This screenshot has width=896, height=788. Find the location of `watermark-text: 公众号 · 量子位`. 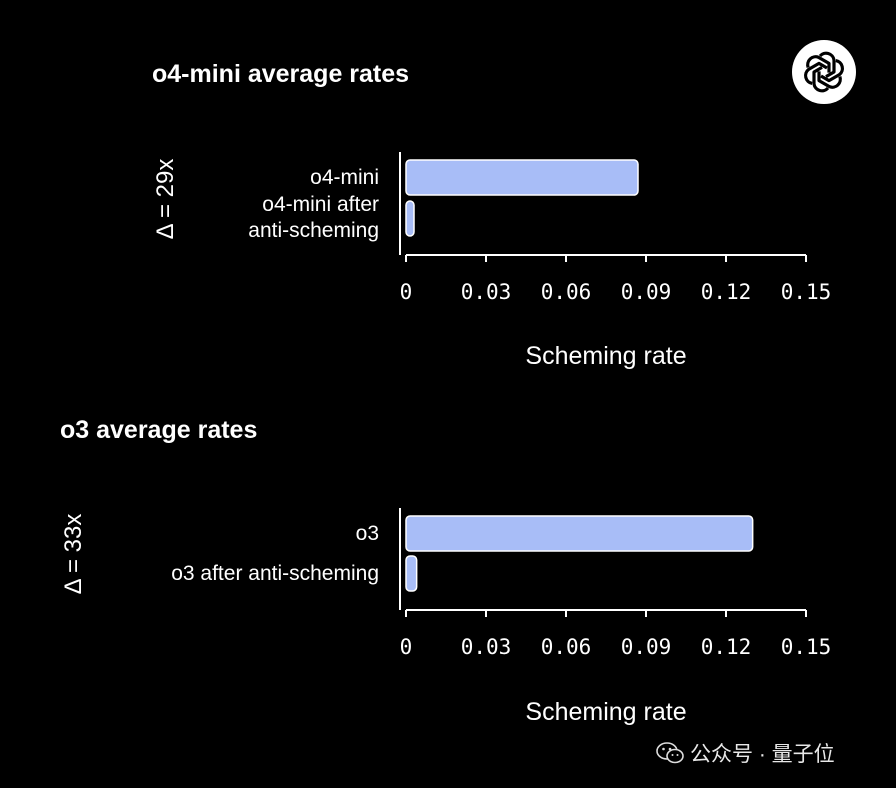

watermark-text: 公众号 · 量子位 is located at coordinates (762, 754).